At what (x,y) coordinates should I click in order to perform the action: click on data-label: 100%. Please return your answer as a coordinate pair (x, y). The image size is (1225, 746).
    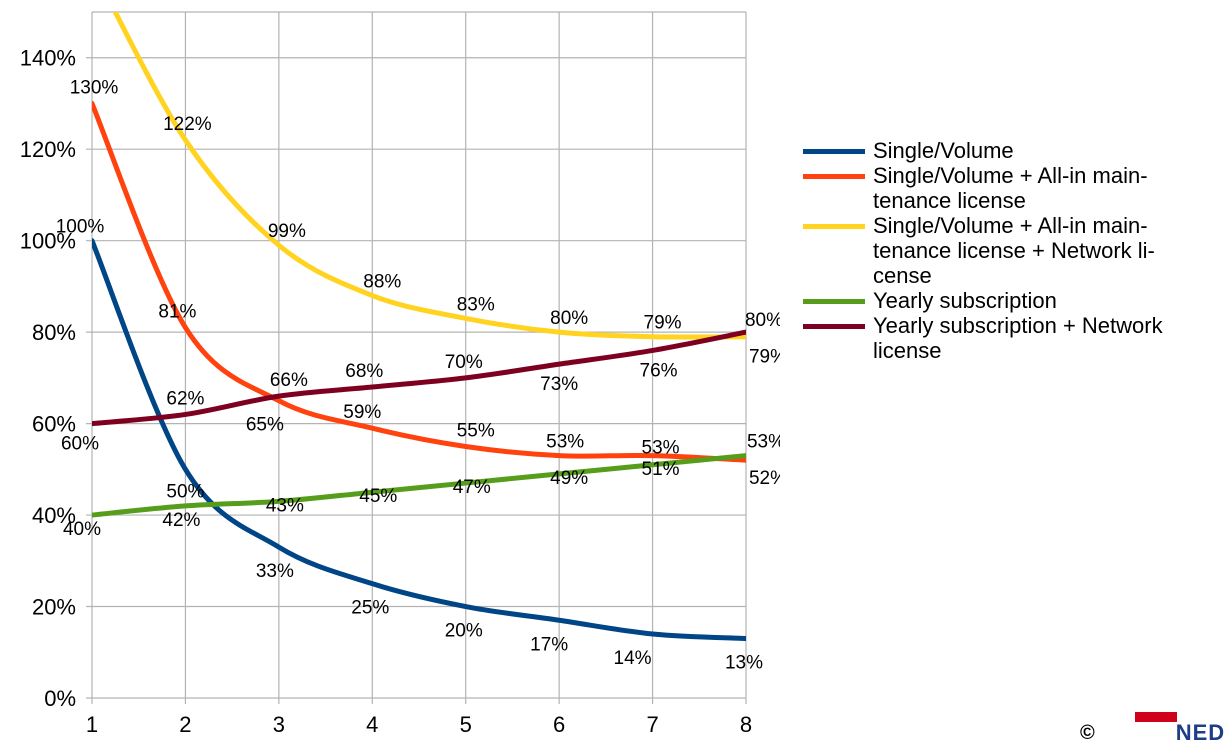
    Looking at the image, I should click on (80, 227).